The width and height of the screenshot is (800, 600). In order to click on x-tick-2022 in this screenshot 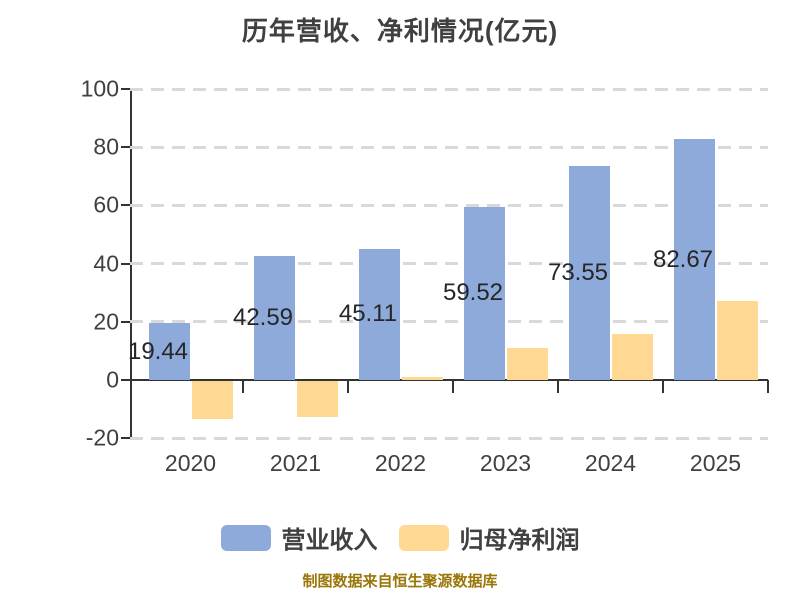, I will do `click(453, 386)`.